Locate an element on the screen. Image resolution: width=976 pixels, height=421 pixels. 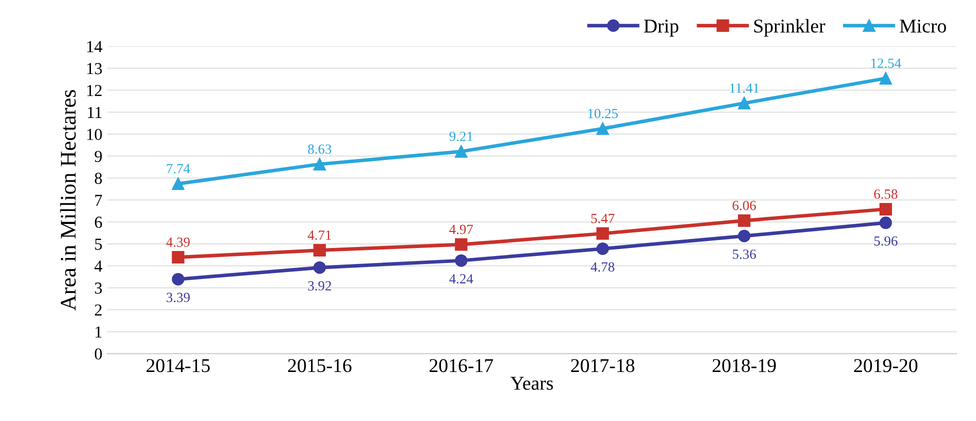
y-tick-label: 4 is located at coordinates (98, 266).